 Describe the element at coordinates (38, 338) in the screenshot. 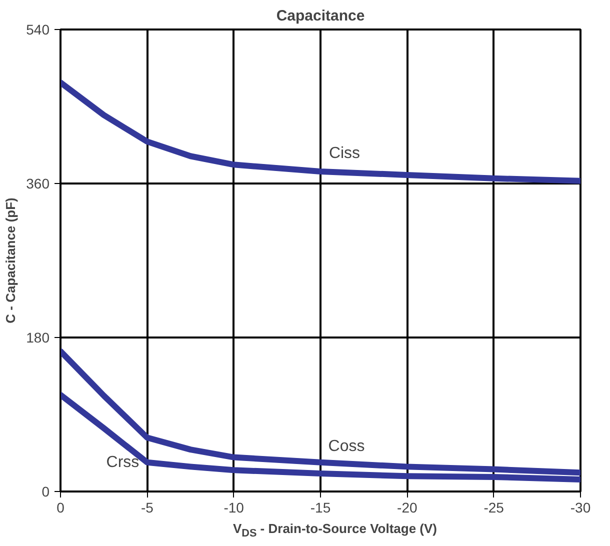

I see `y-tick-label: 180` at that location.